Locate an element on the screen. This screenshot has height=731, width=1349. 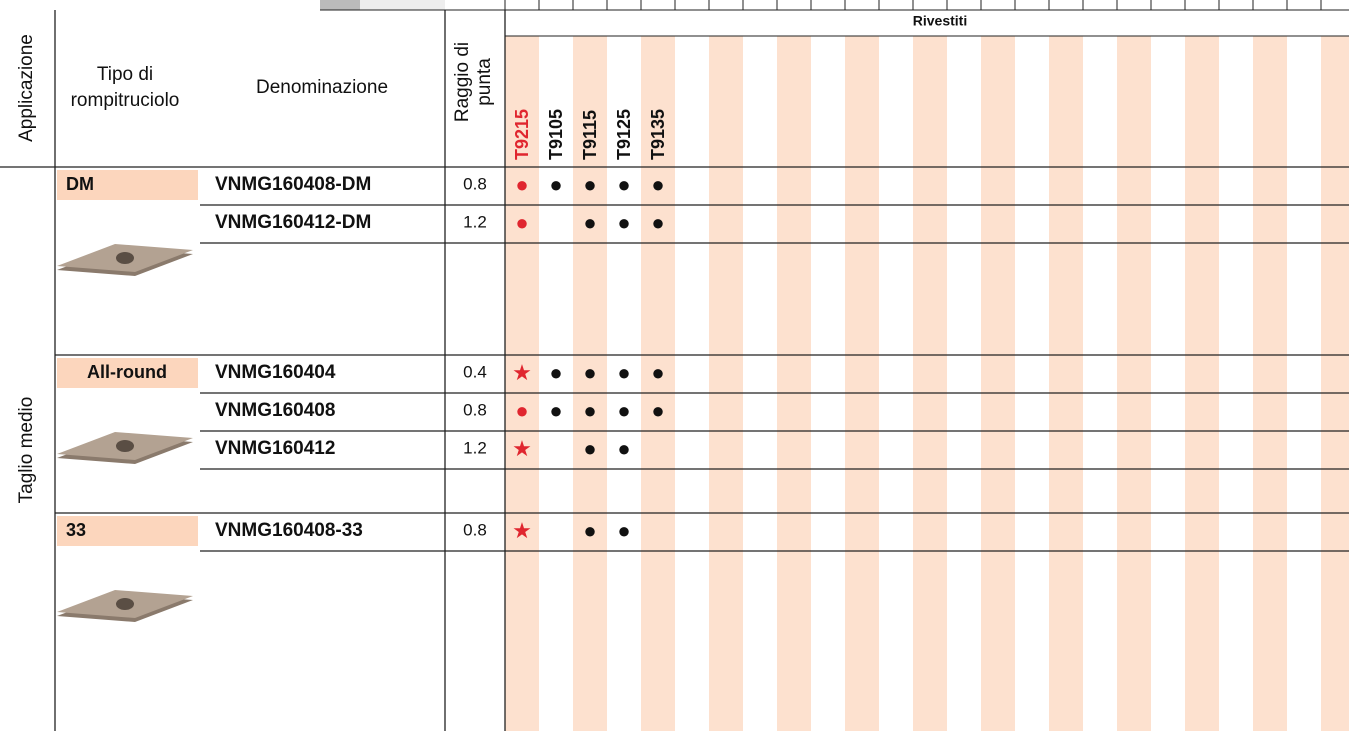
designation: VNMG160404 is located at coordinates (275, 372).